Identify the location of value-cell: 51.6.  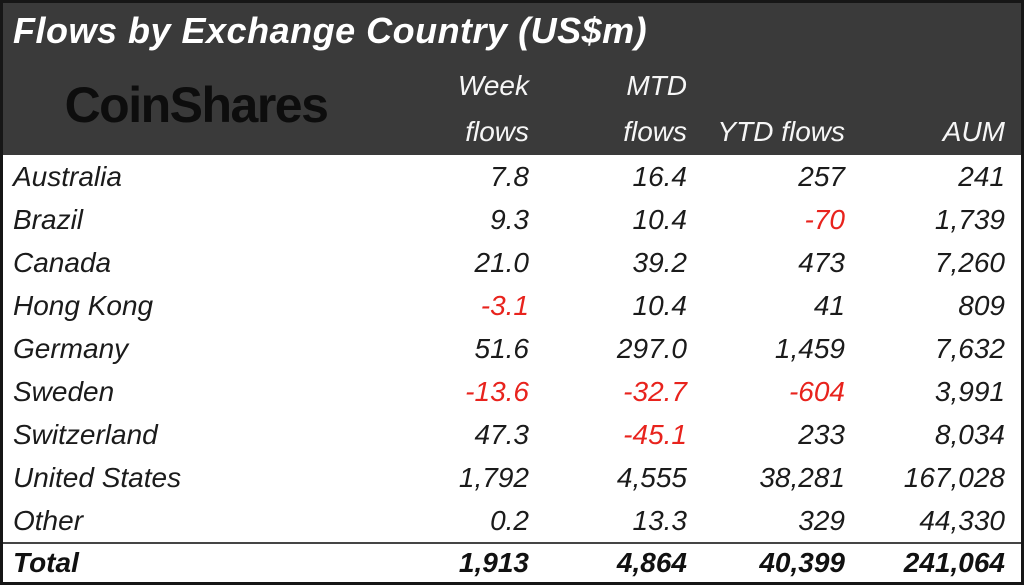
(502, 348).